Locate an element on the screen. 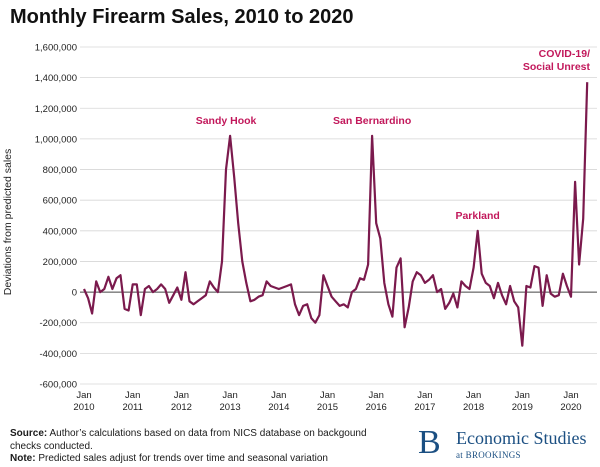 The image size is (600, 467). x-tick-label: 2011 is located at coordinates (132, 407).